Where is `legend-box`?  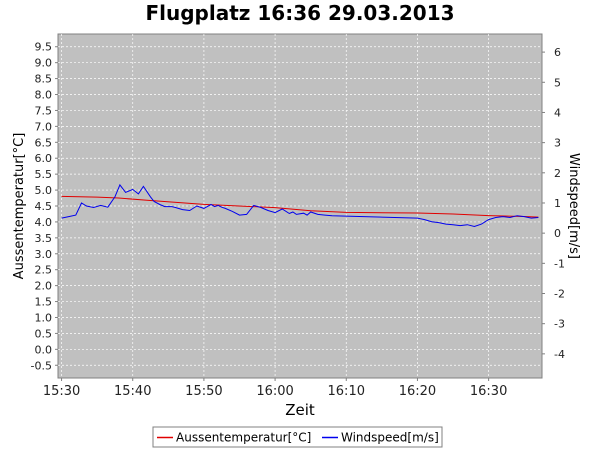 legend-box is located at coordinates (297, 437).